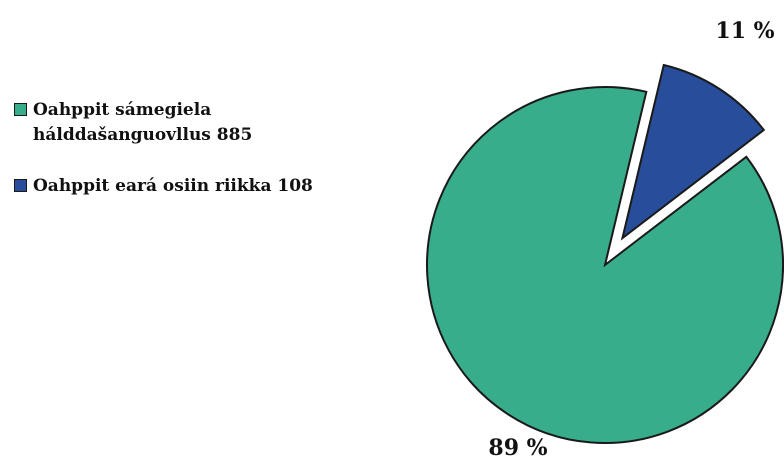 This screenshot has width=784, height=460. Describe the element at coordinates (517, 447) in the screenshot. I see `data-label-series-0: 89 %` at that location.